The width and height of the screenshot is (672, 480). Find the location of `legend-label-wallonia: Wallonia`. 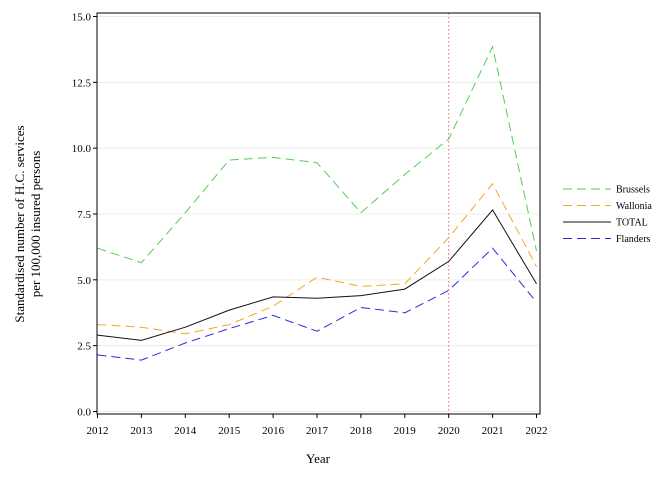

legend-label-wallonia: Wallonia is located at coordinates (634, 206).